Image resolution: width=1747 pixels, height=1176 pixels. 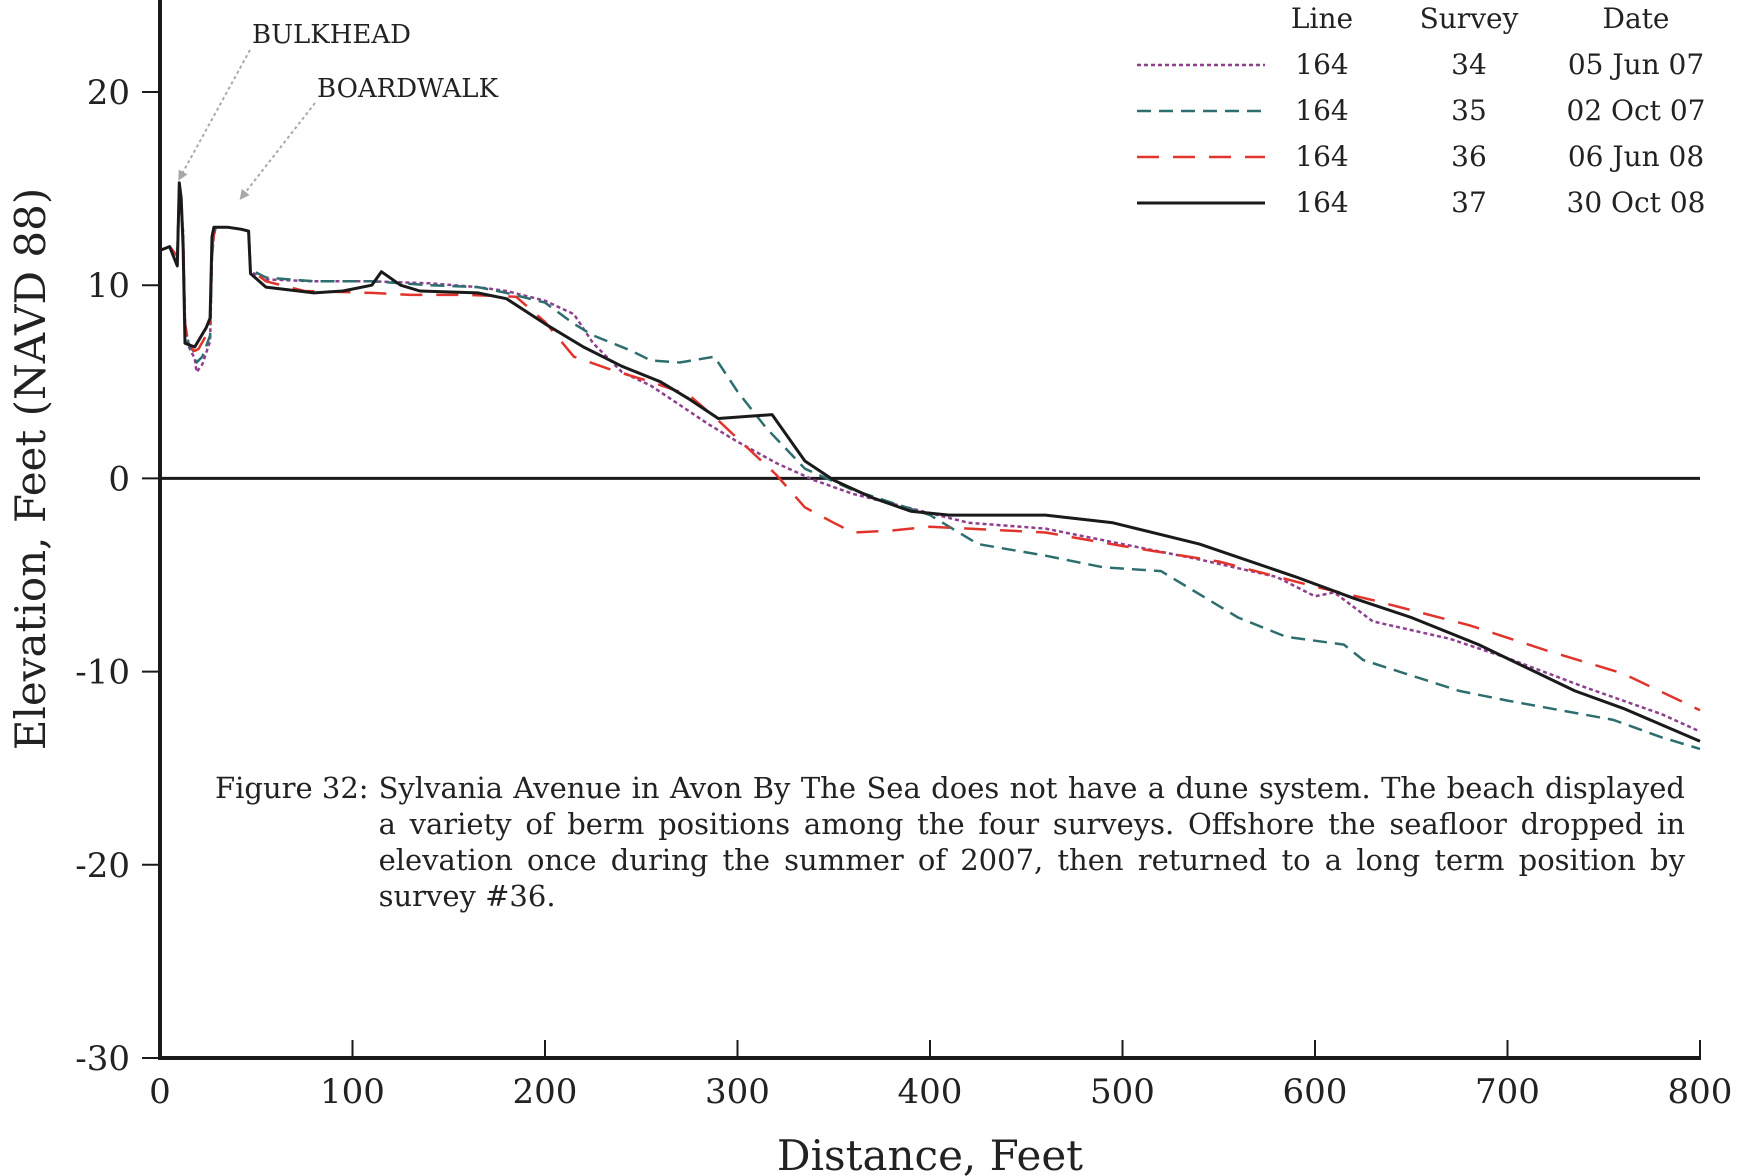 What do you see at coordinates (737, 1092) in the screenshot?
I see `x-tick-label: 300` at bounding box center [737, 1092].